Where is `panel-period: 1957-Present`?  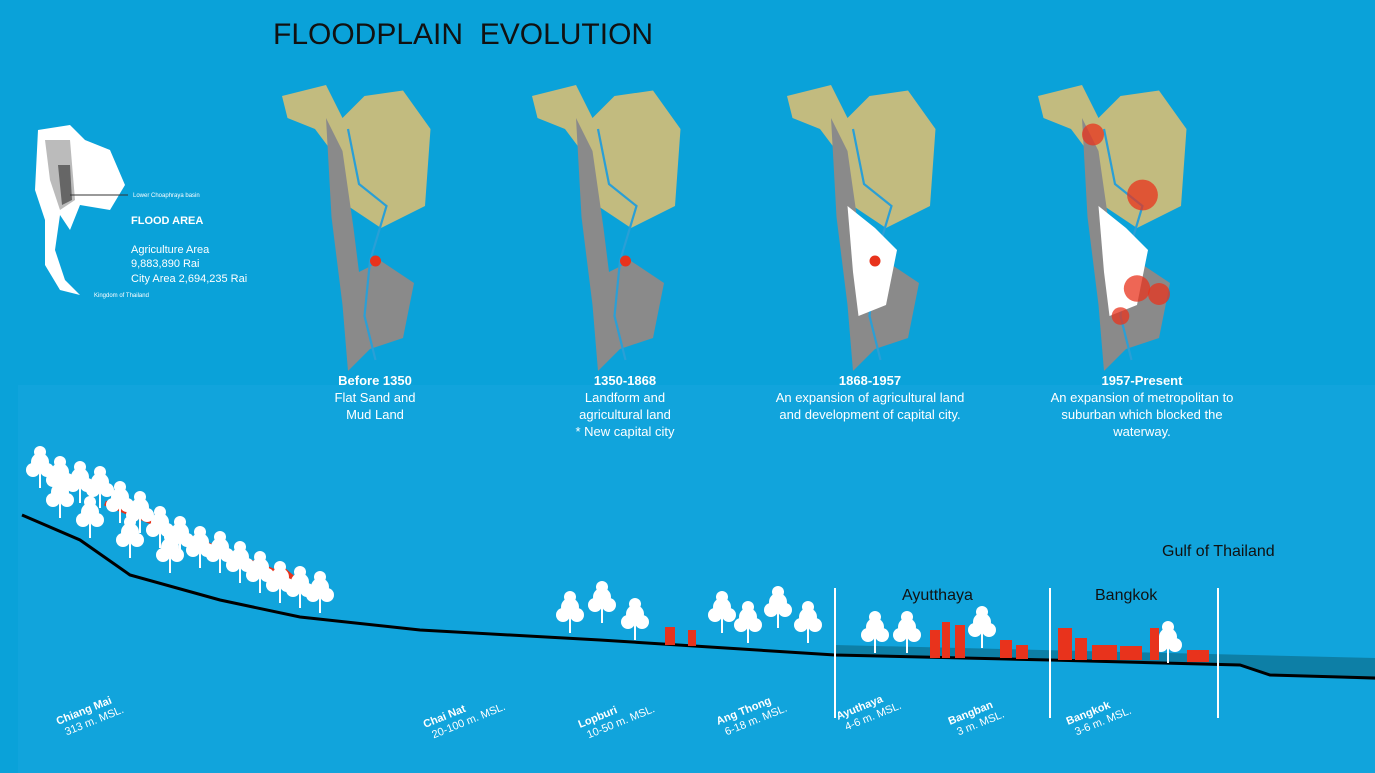
panel-period: 1957-Present is located at coordinates (1143, 380).